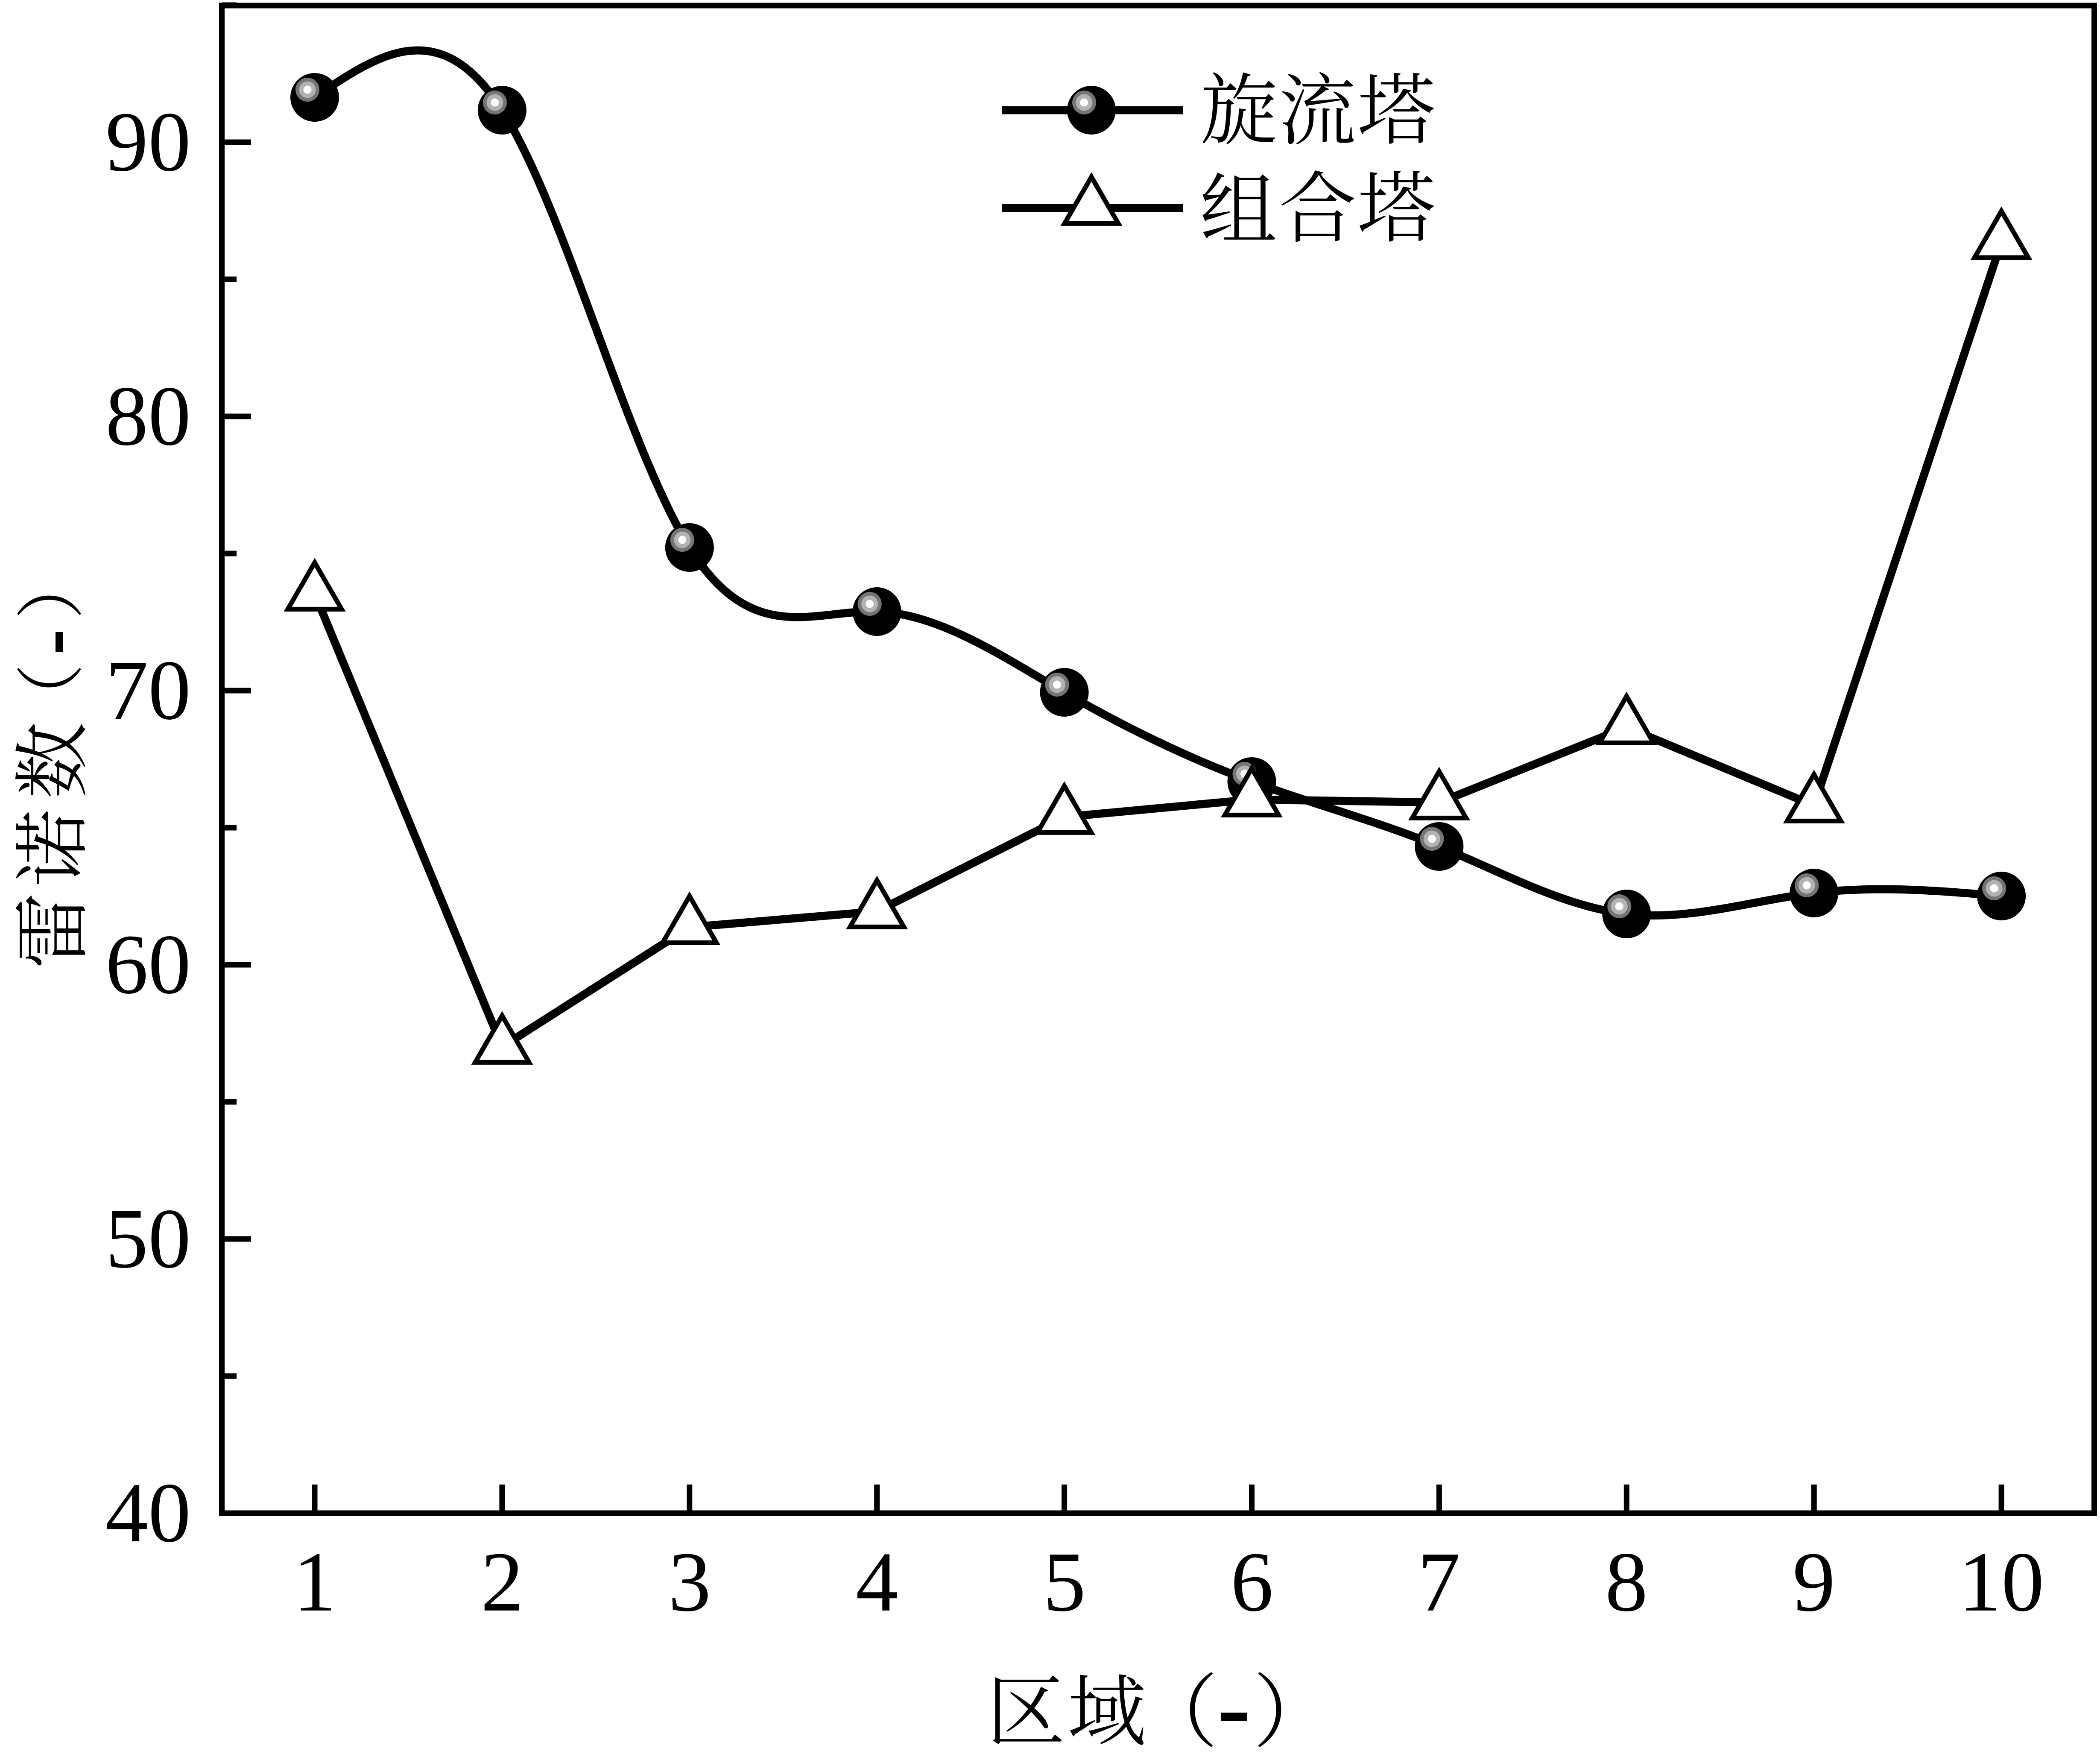 The height and width of the screenshot is (1760, 2100). I want to click on svg-text: 3, so click(689, 1582).